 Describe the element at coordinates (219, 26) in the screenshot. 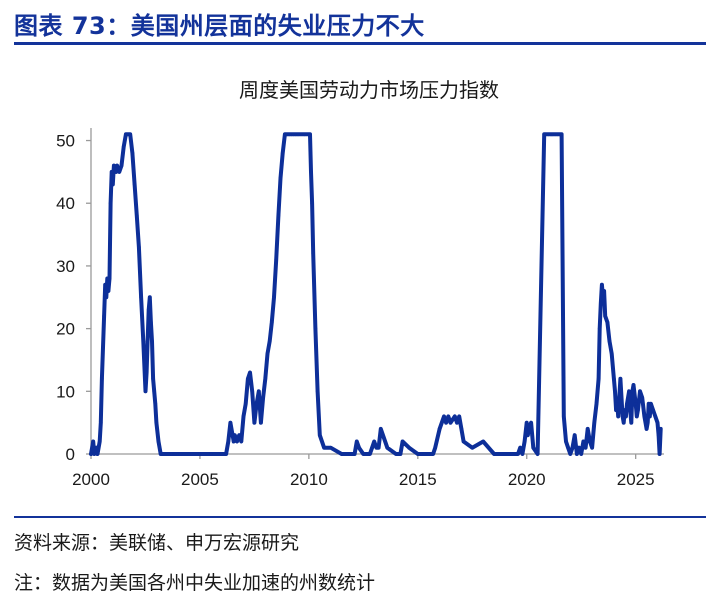

I see `figure-title: 图表 73：美国州层面的失业压力不大` at that location.